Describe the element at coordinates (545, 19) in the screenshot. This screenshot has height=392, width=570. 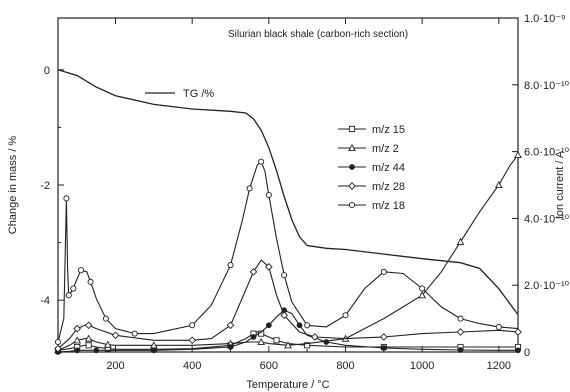
I see `y-right-tick-label: 1.0·10⁻⁹` at that location.